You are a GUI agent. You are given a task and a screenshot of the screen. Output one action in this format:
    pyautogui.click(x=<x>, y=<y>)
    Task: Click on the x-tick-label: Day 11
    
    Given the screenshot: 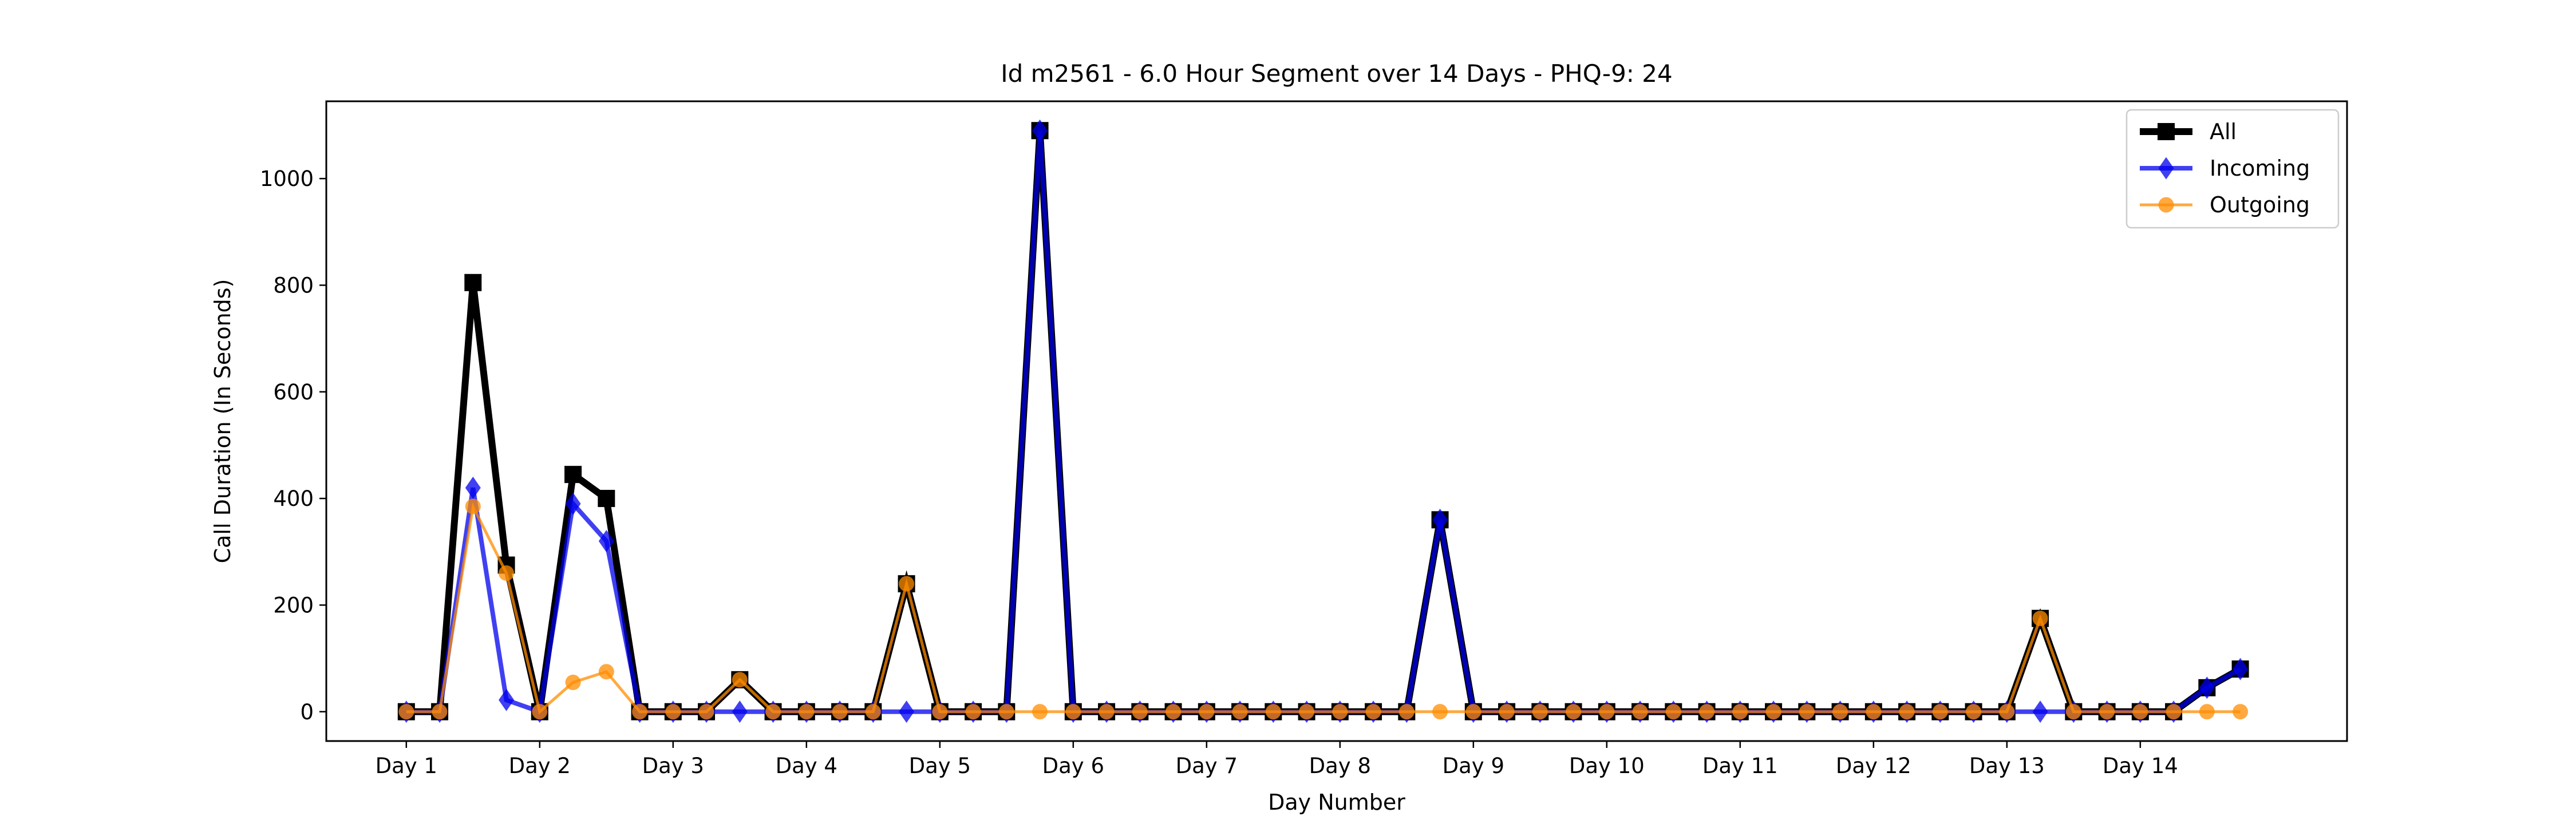 What is the action you would take?
    pyautogui.click(x=1740, y=766)
    